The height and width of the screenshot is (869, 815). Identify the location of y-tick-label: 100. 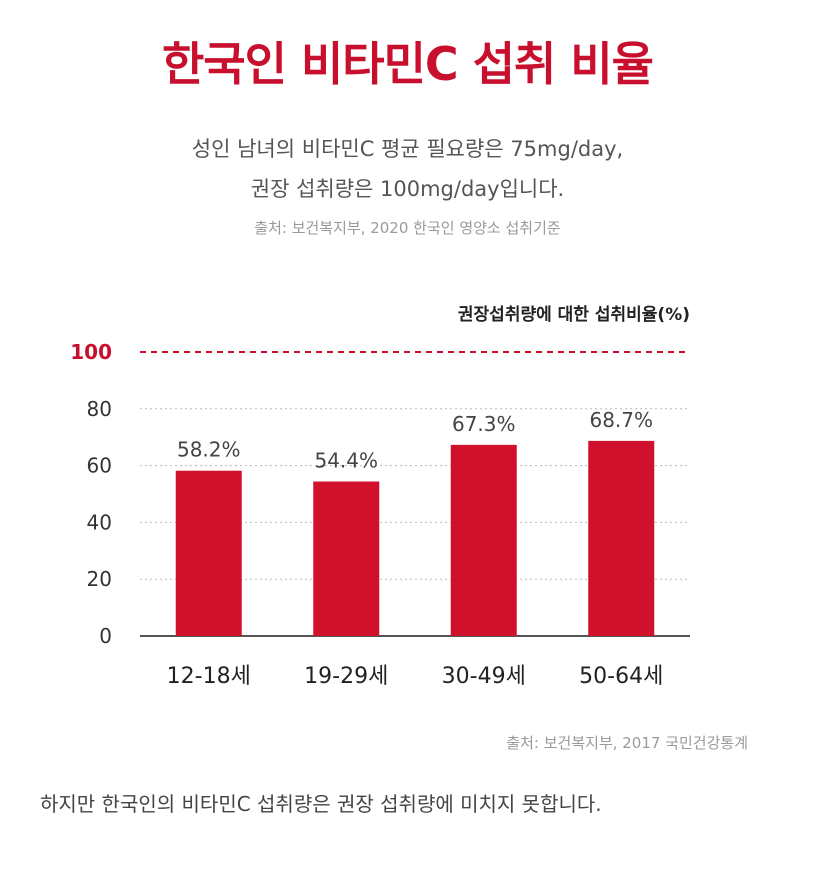
(91, 352).